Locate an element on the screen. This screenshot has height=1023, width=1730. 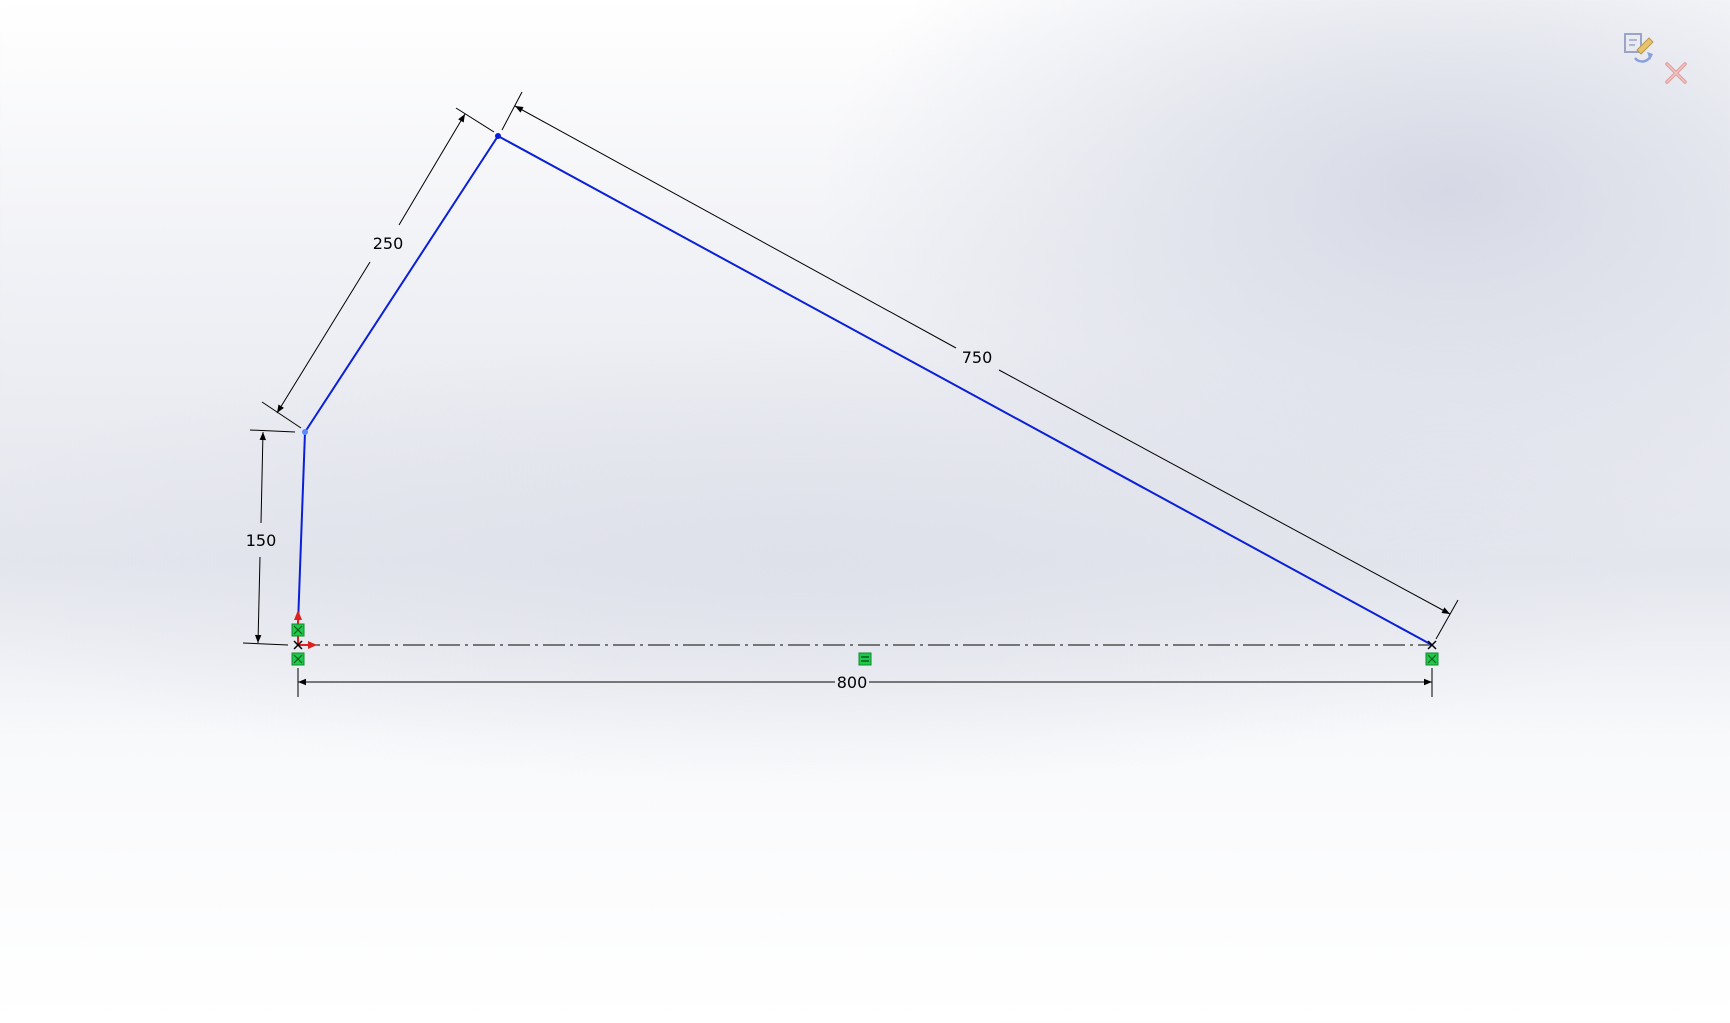
close-icon is located at coordinates (1676, 73).